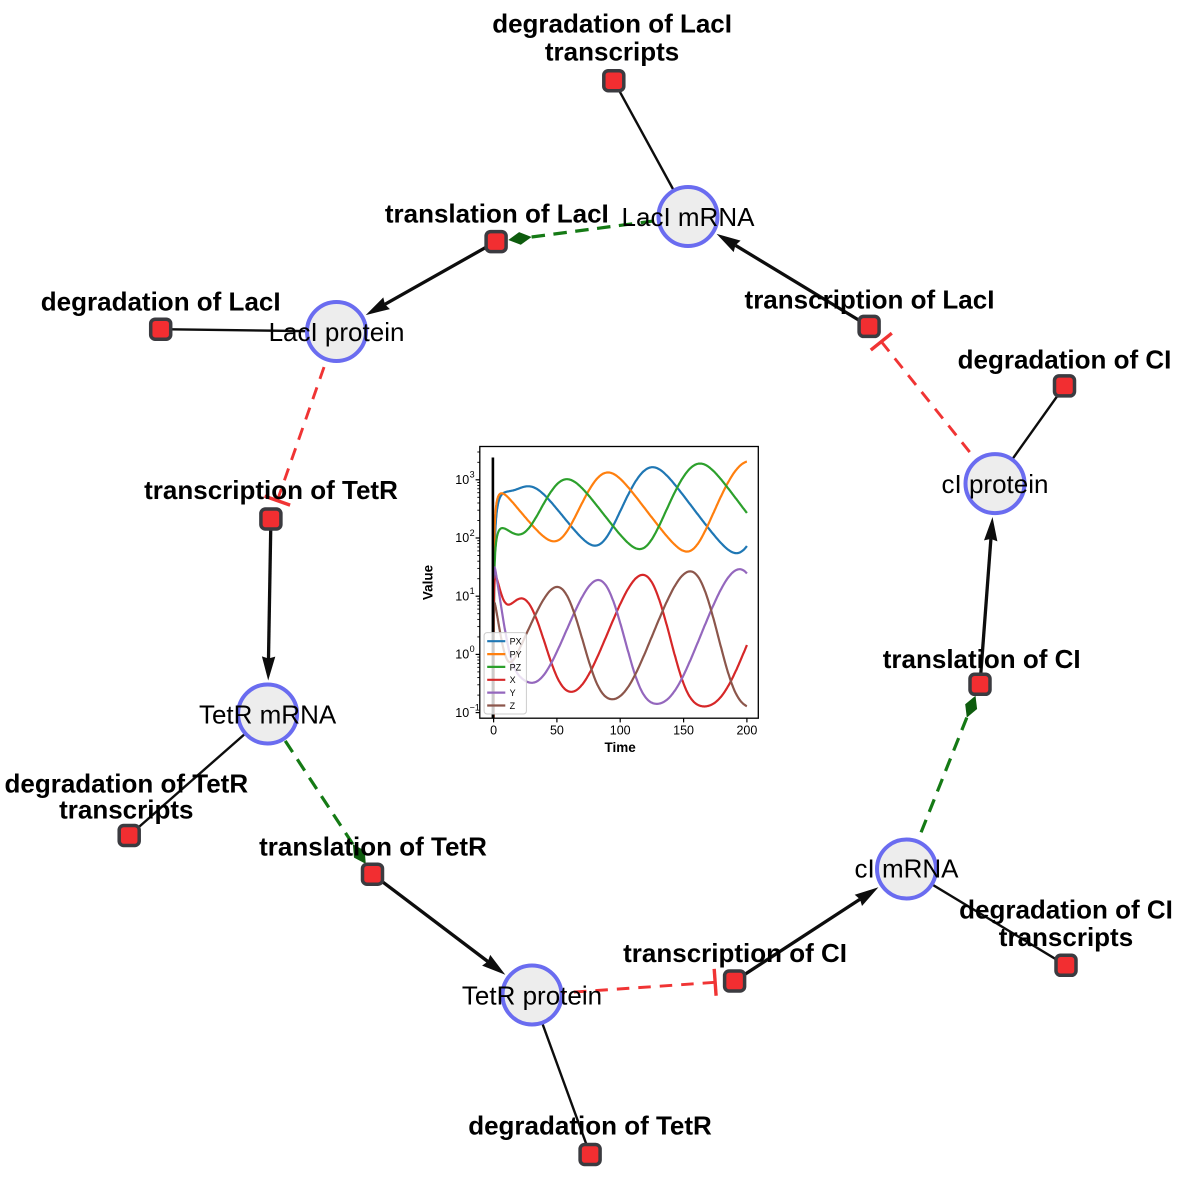 This screenshot has width=1189, height=1200. Describe the element at coordinates (513, 693) in the screenshot. I see `svg-text: Y` at that location.